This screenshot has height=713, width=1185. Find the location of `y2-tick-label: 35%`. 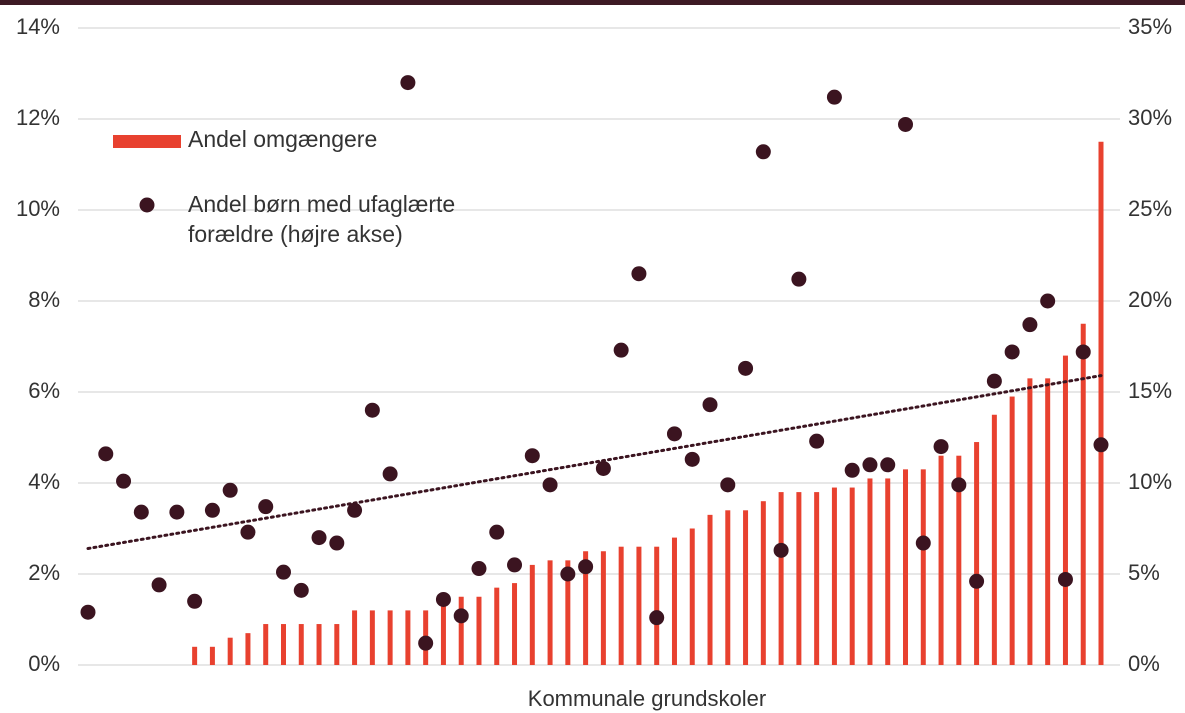

y2-tick-label: 35% is located at coordinates (1150, 26).